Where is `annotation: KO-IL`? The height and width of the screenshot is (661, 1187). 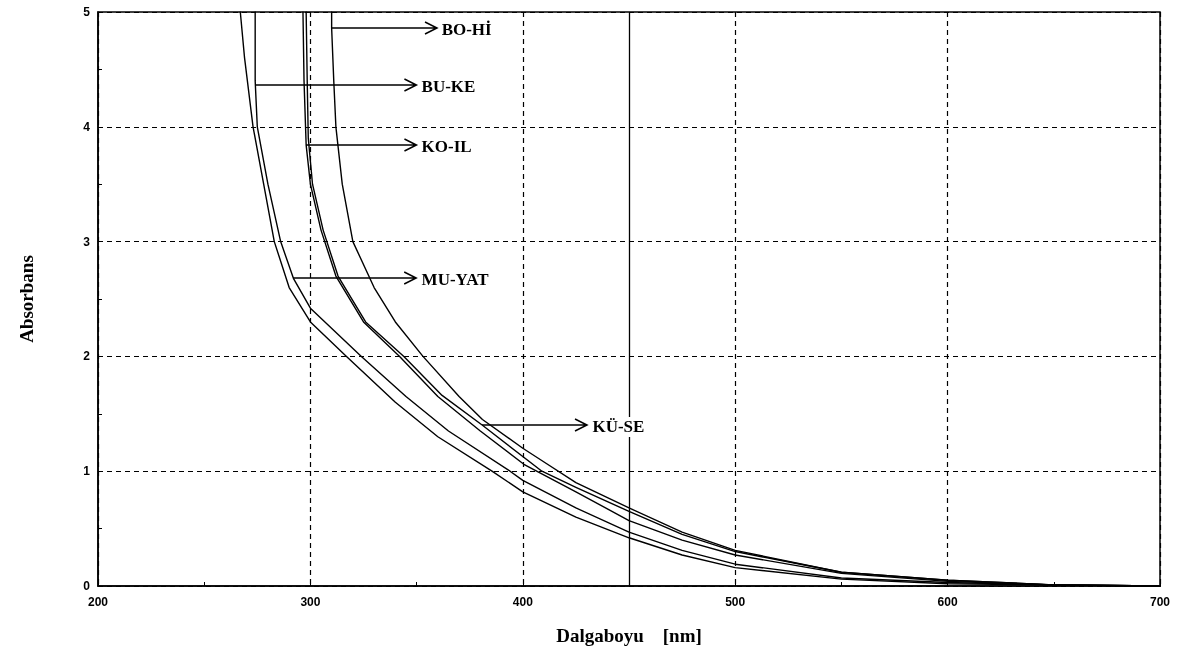
annotation: KO-IL is located at coordinates (446, 147).